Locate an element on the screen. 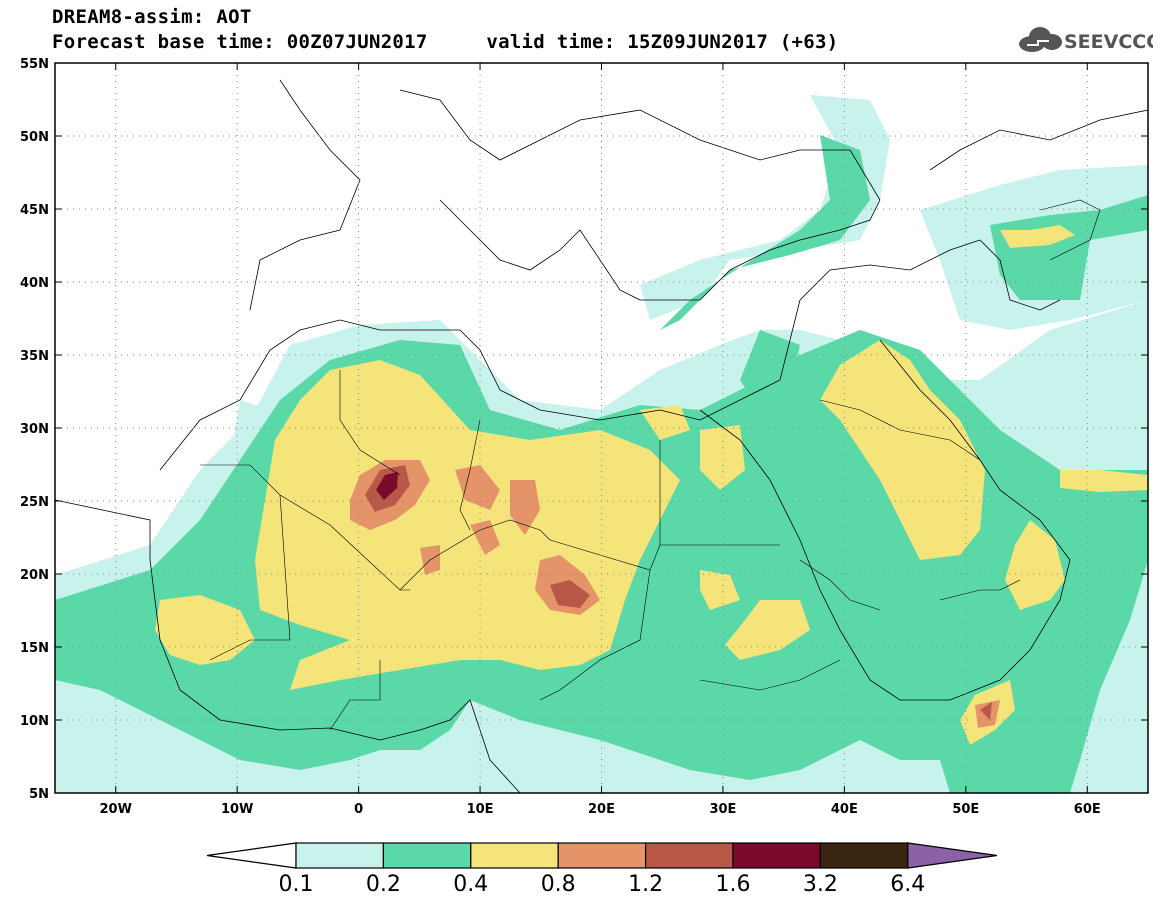 The height and width of the screenshot is (905, 1165). logo-text: SEEVCCC is located at coordinates (1108, 42).